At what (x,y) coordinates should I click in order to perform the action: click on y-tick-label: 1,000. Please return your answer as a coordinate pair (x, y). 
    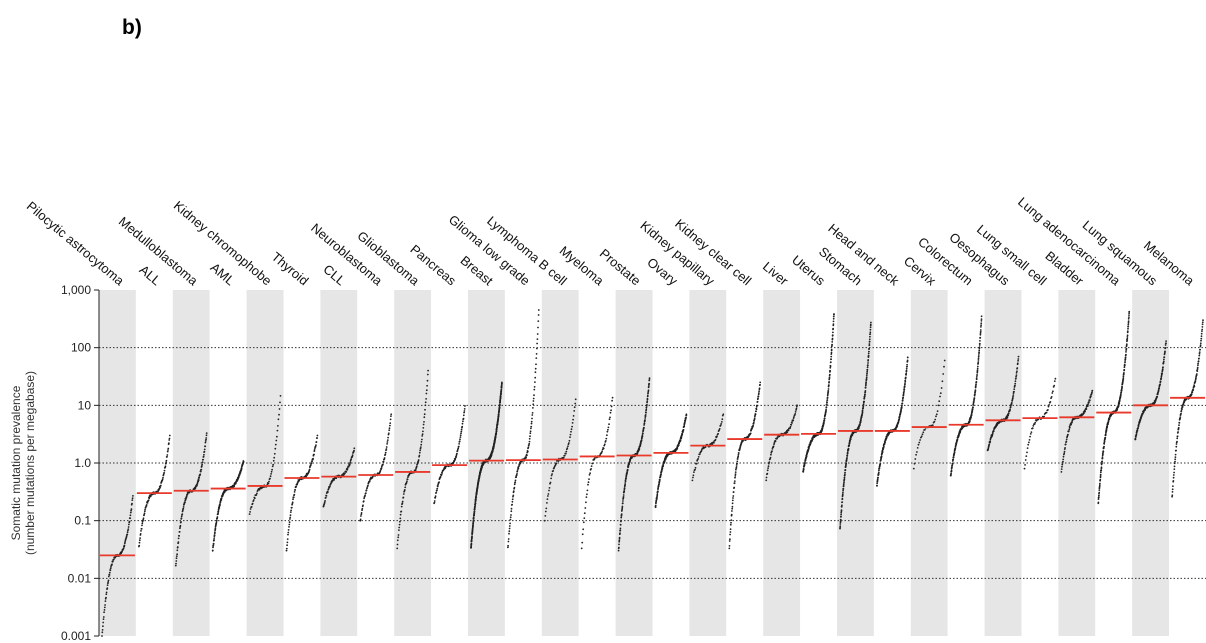
    Looking at the image, I should click on (76, 290).